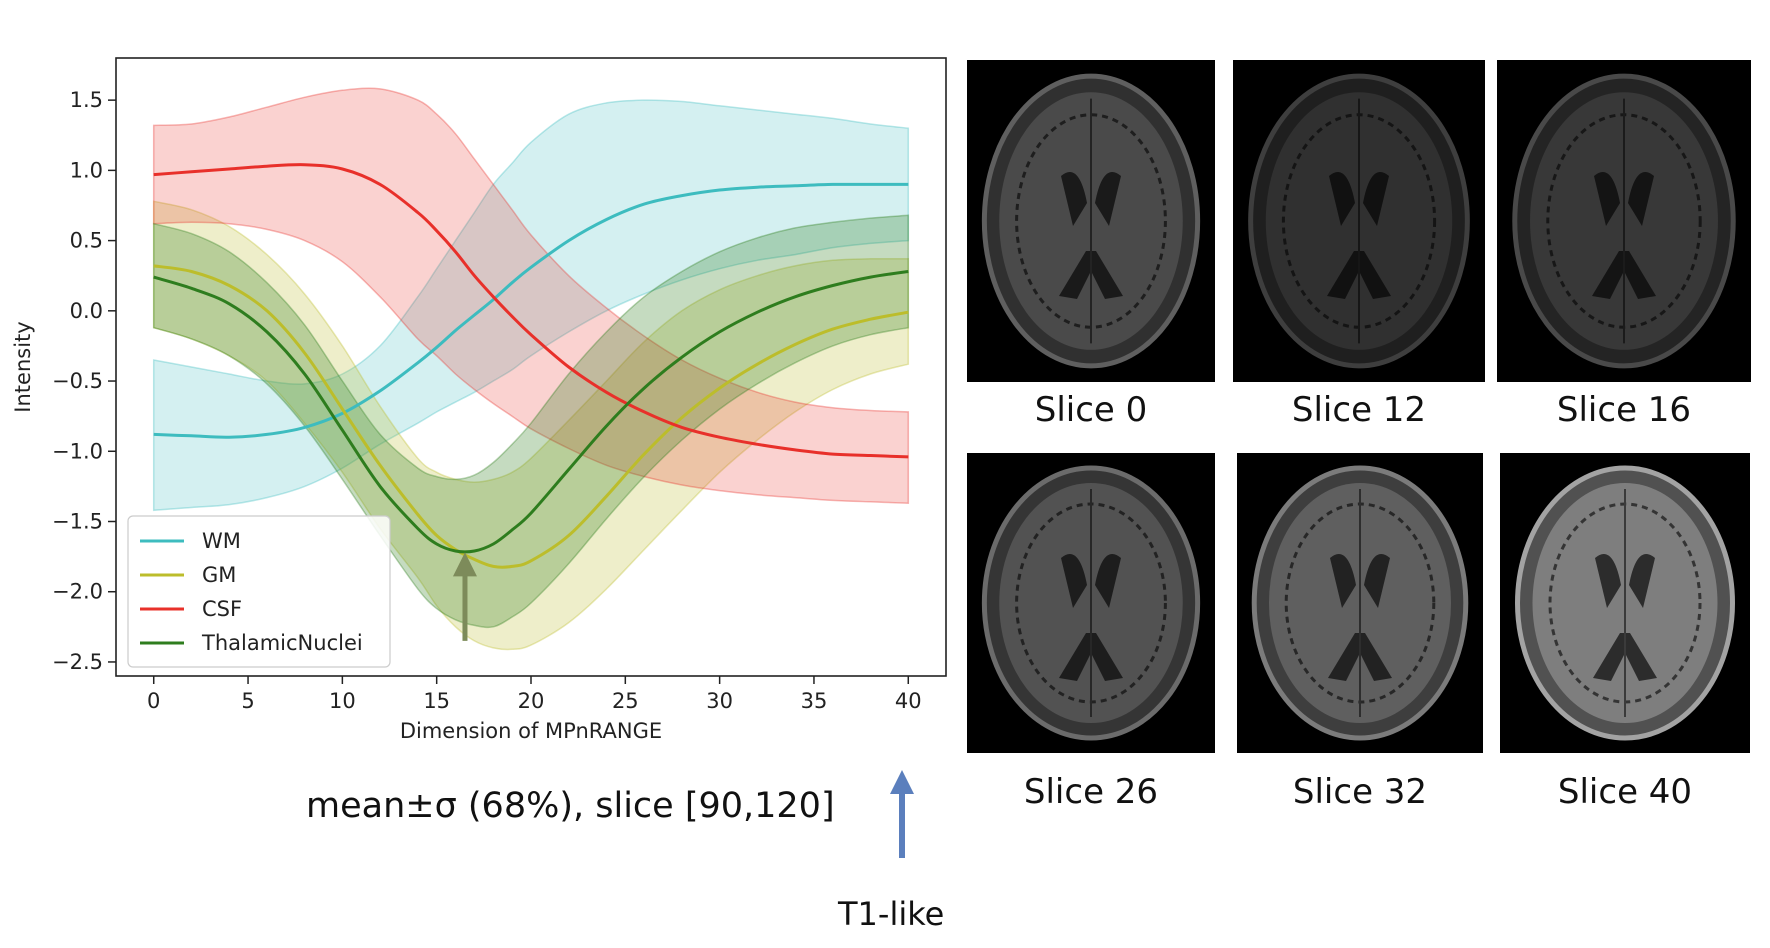  What do you see at coordinates (247, 701) in the screenshot?
I see `x-tick-label: 5` at bounding box center [247, 701].